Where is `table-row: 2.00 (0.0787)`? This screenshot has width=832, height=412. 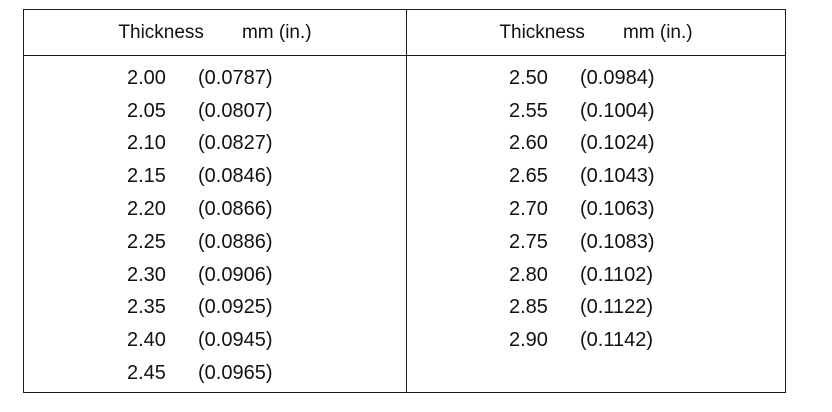
table-row: 2.00 (0.0787) is located at coordinates (215, 78).